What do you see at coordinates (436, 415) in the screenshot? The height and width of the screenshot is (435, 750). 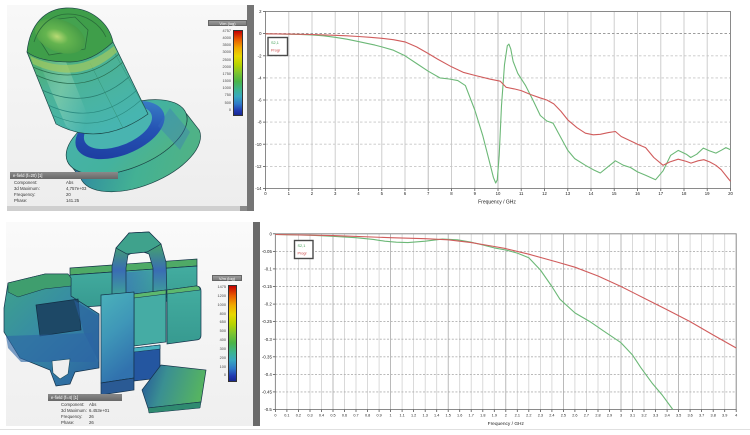 I see `svg-text: 1.4` at bounding box center [436, 415].